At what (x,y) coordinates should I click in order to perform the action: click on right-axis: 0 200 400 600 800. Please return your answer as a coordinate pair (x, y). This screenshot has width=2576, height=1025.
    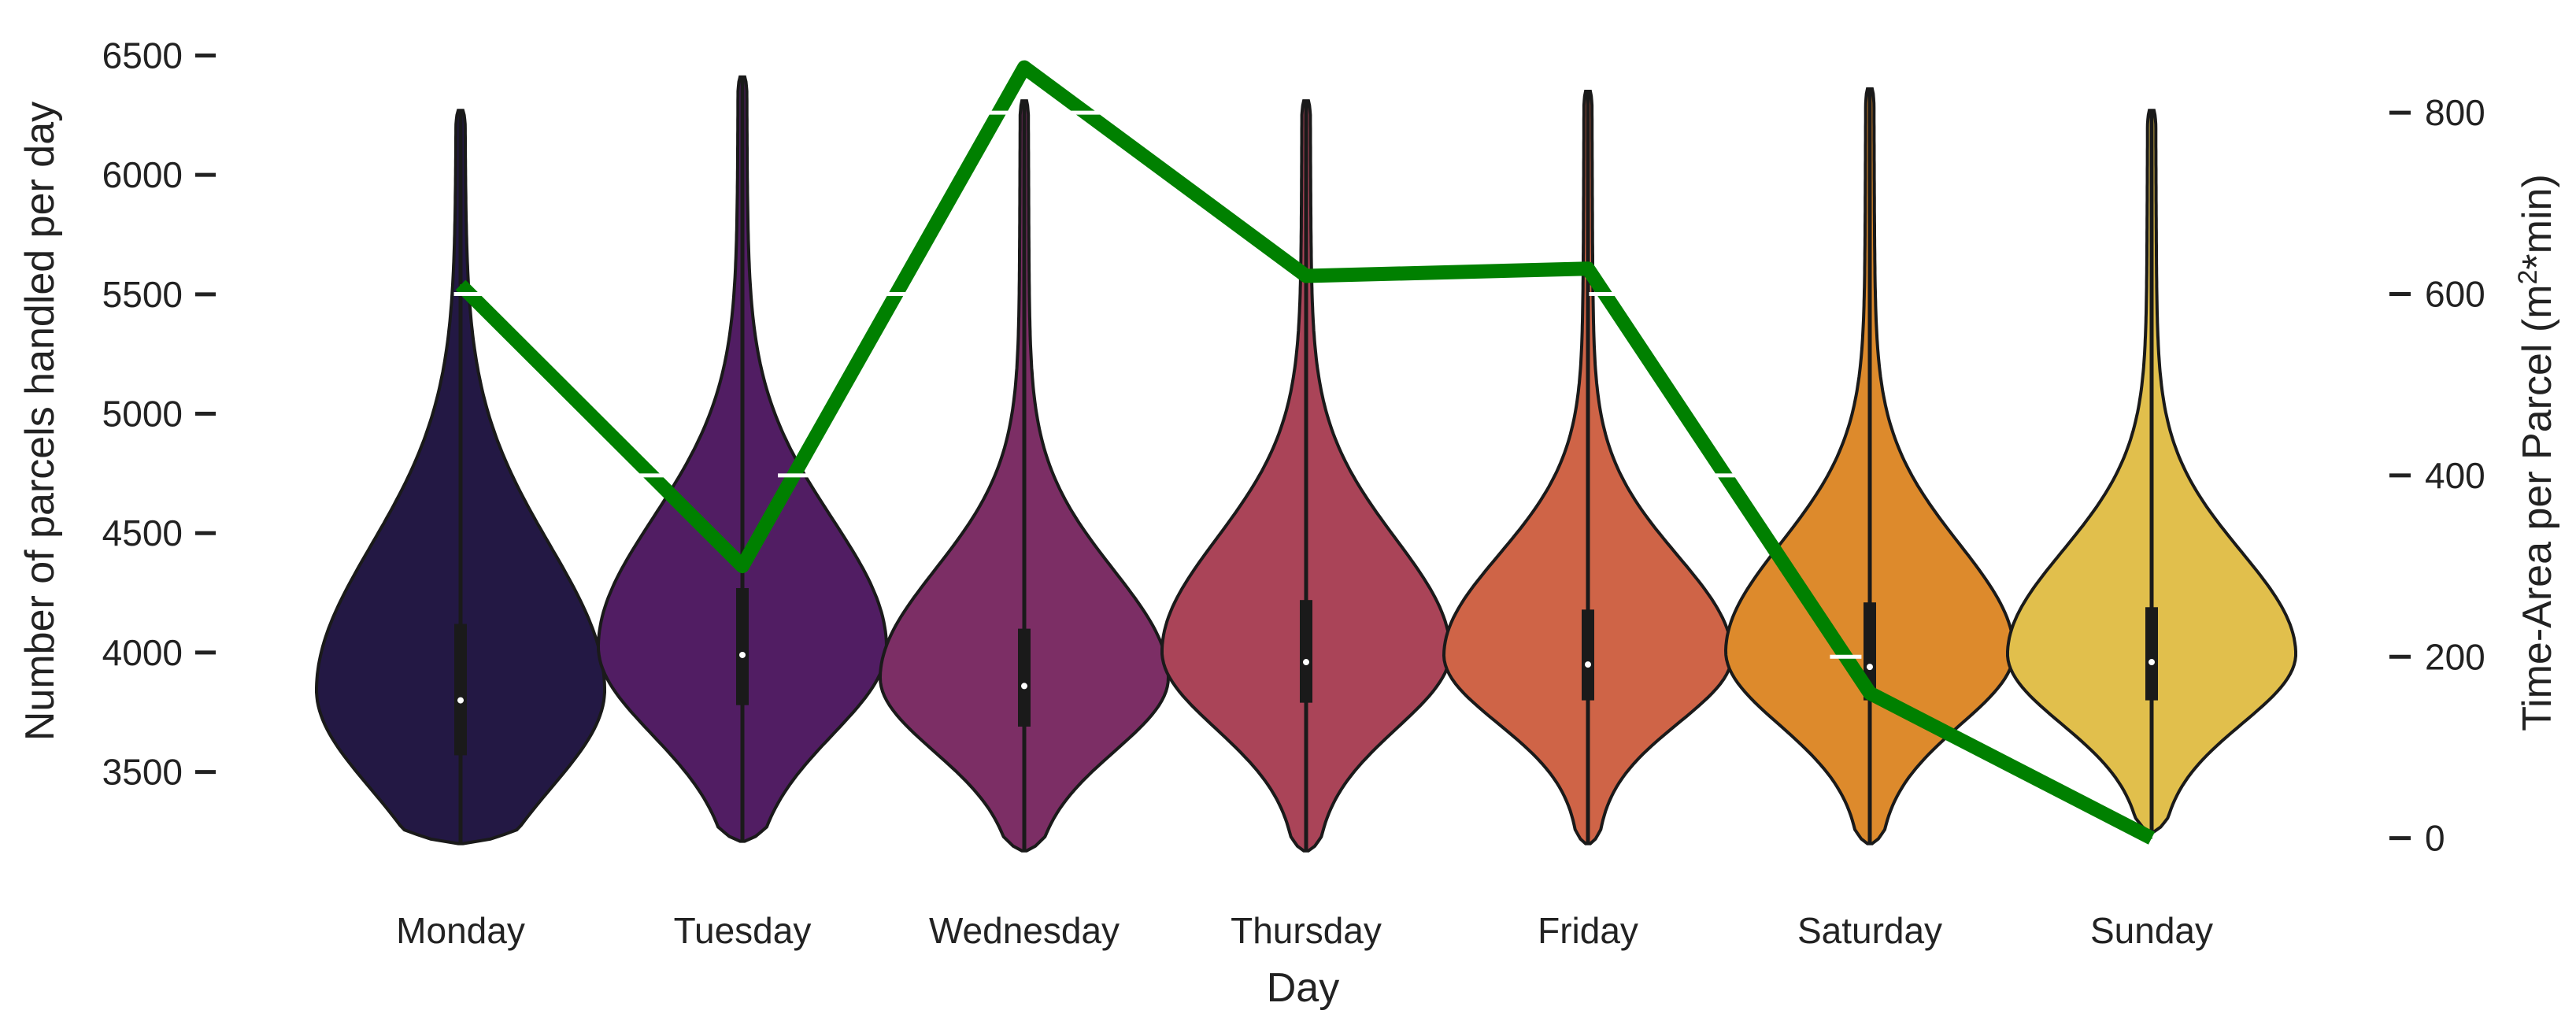
    Looking at the image, I should click on (2437, 475).